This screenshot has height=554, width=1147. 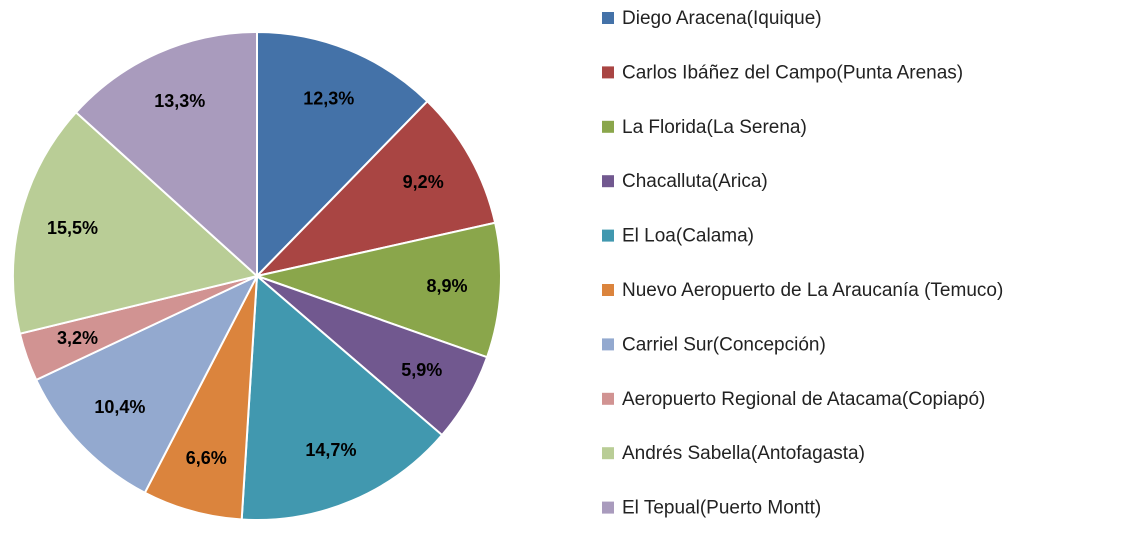 I want to click on data-label: 6,6%, so click(x=206, y=458).